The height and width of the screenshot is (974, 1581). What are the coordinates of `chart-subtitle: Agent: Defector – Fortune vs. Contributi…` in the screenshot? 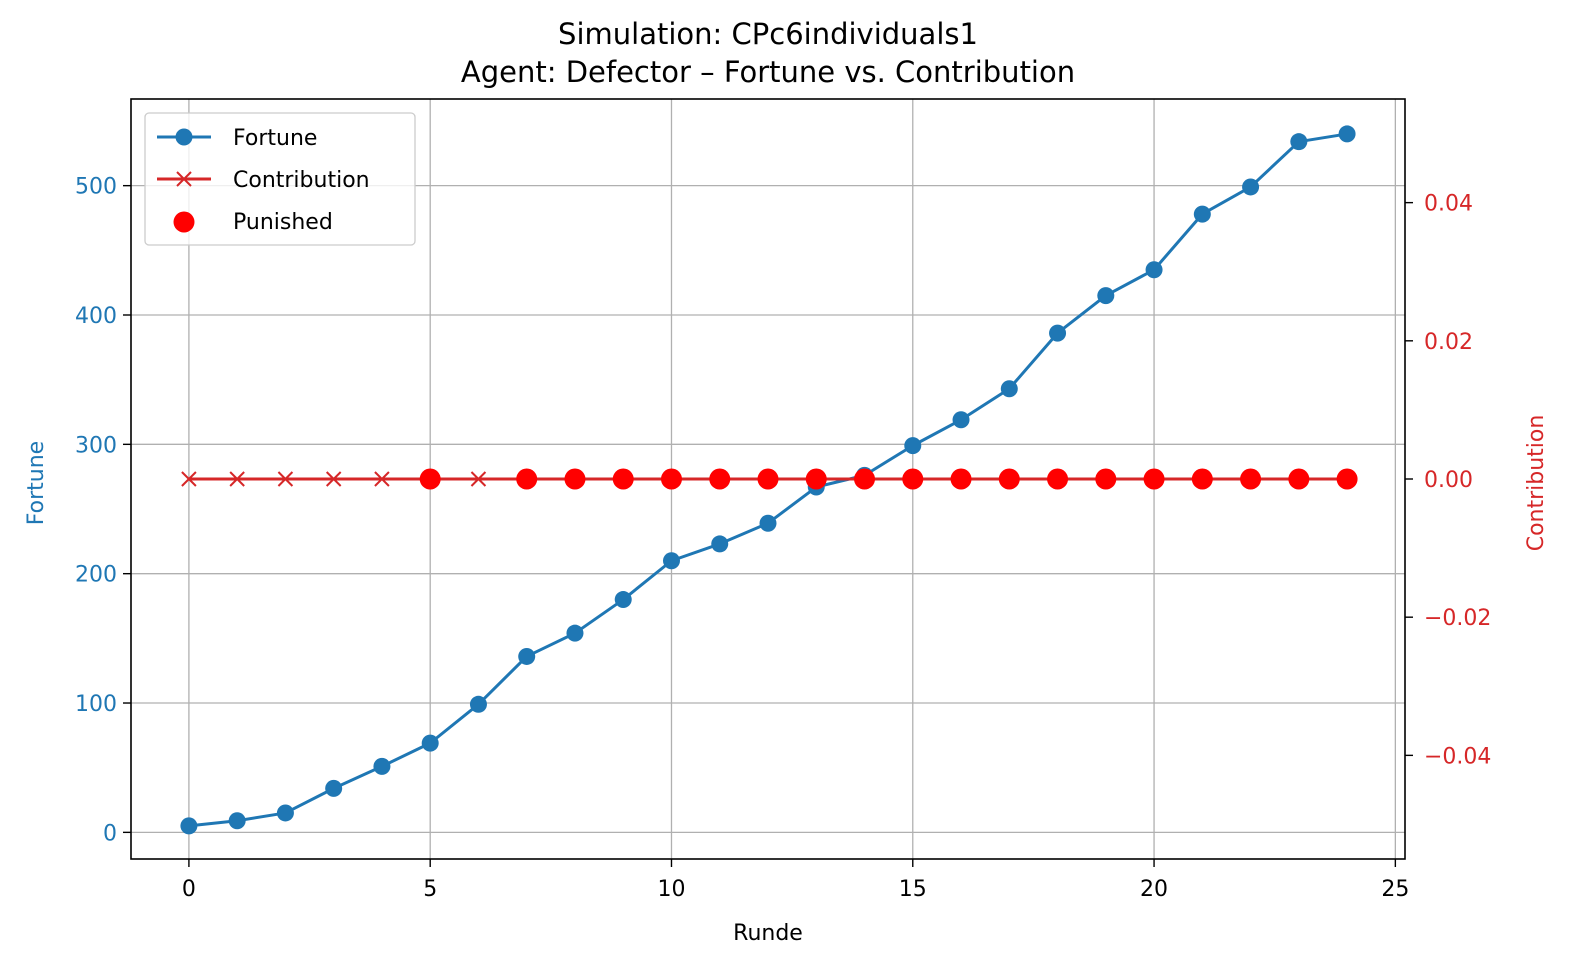 It's located at (768, 72).